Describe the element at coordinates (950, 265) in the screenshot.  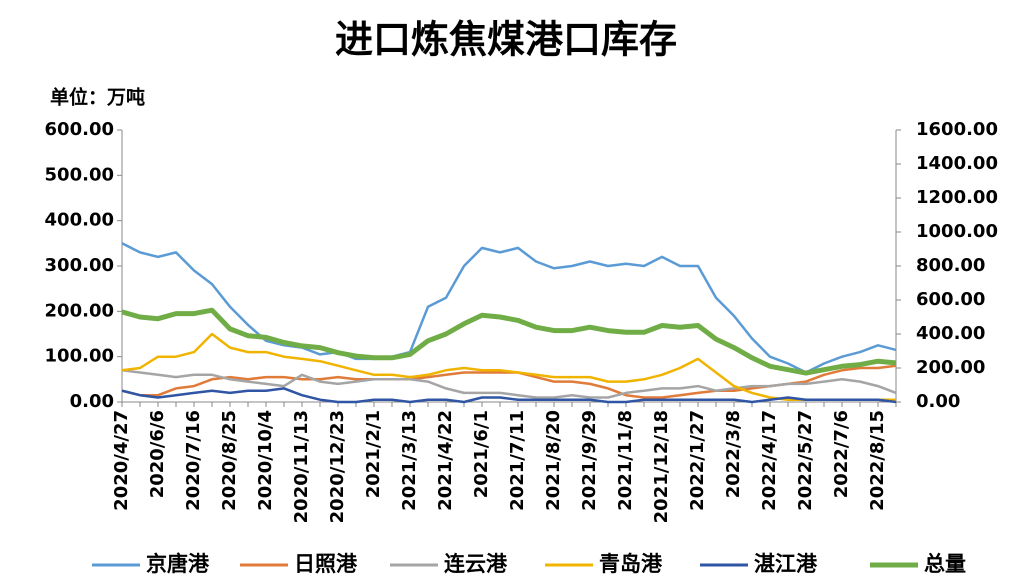
I see `y2-tick-label: 800.00` at that location.